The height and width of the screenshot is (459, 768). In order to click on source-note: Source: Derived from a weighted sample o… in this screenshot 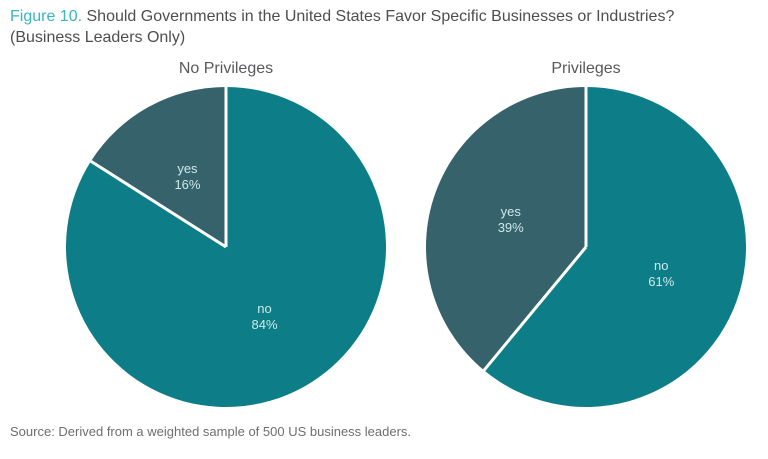, I will do `click(211, 431)`.